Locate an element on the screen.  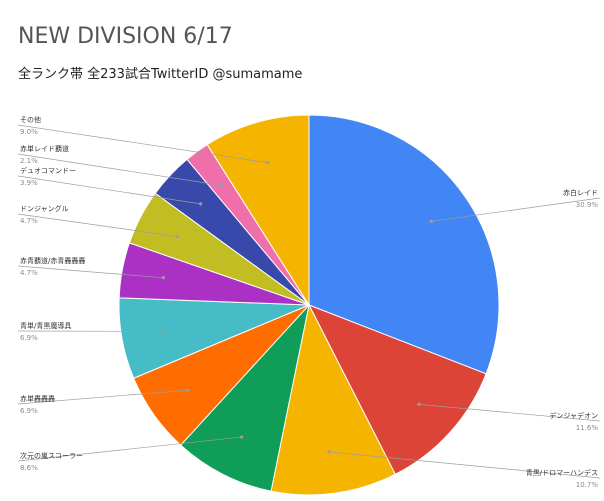
slice-label-8: デュオコマンドー 3.9% is located at coordinates (110, 186).